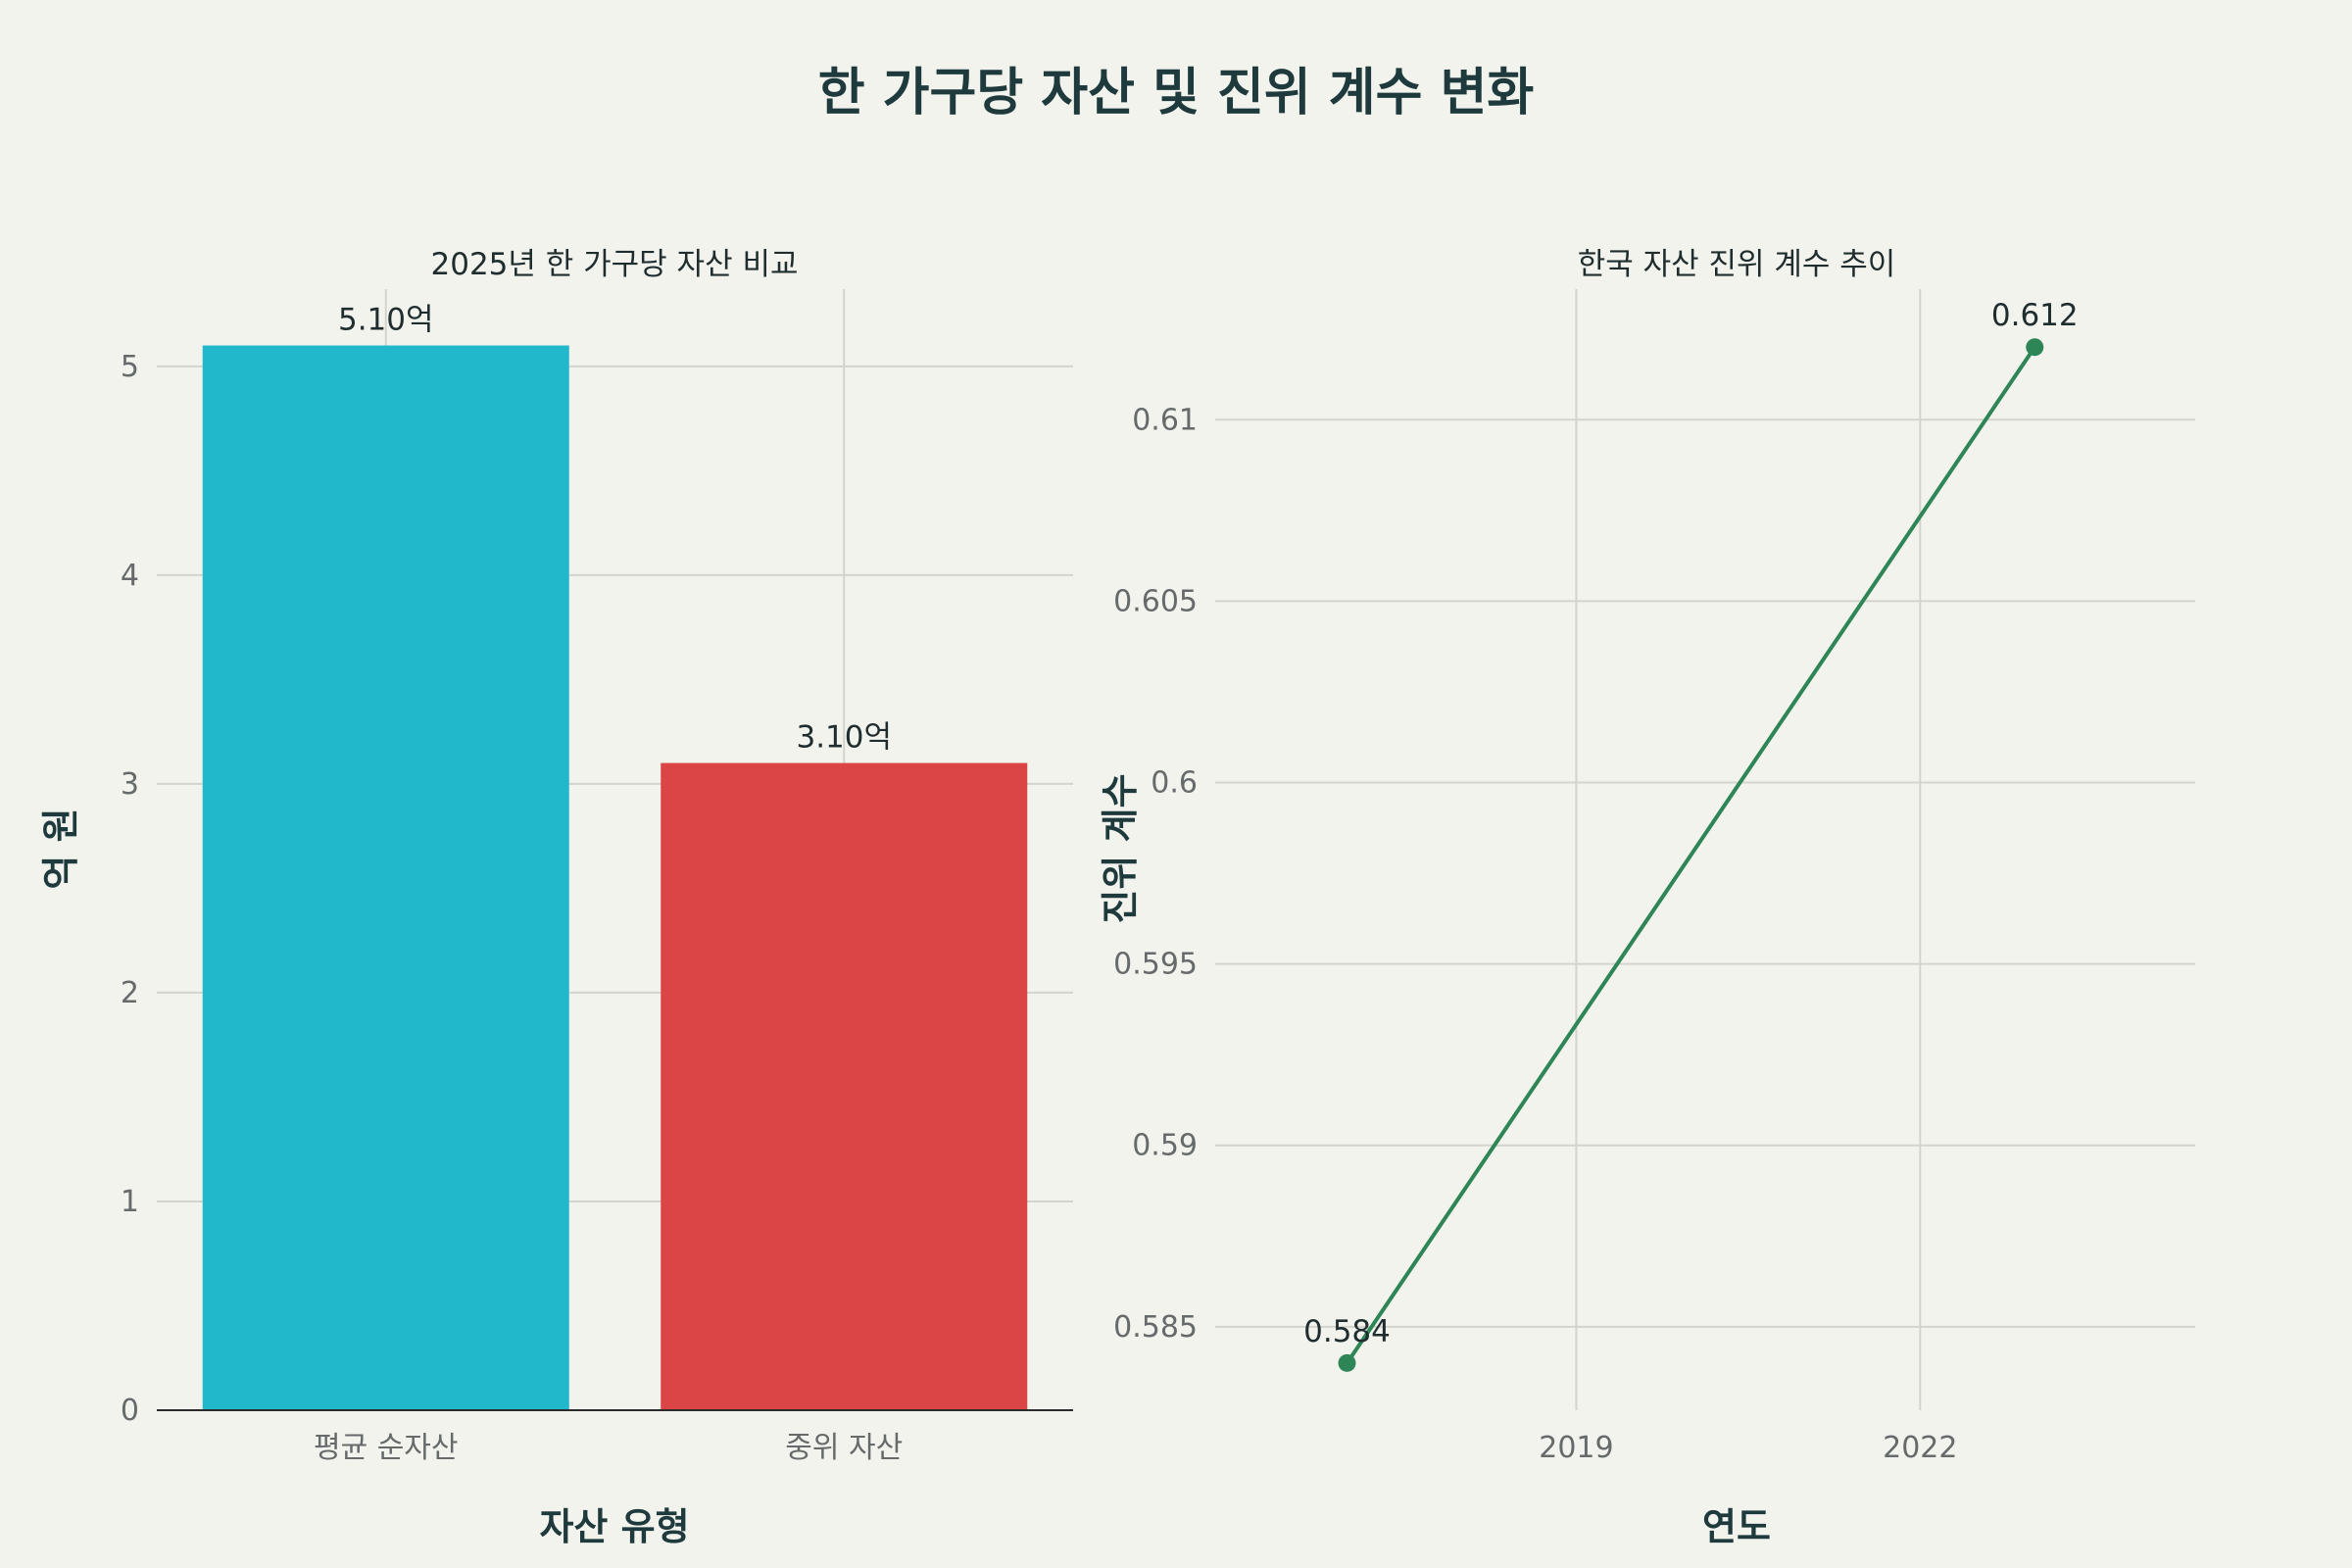 Image resolution: width=2352 pixels, height=1568 pixels. What do you see at coordinates (1736, 1526) in the screenshot?
I see `line-chart-x-axis-title: 연도` at bounding box center [1736, 1526].